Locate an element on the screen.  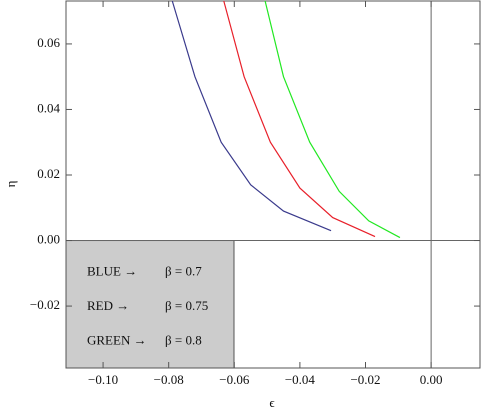
x-tick-label: −0.08 is located at coordinates (169, 379).